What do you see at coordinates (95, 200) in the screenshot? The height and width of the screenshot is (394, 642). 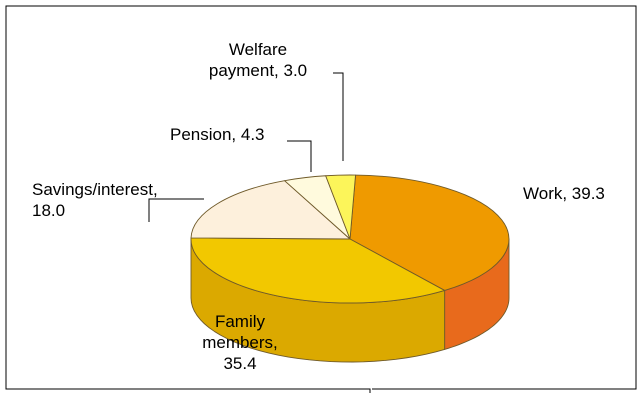 I see `data-label-savings-interest: Savings/interest, 18.0` at bounding box center [95, 200].